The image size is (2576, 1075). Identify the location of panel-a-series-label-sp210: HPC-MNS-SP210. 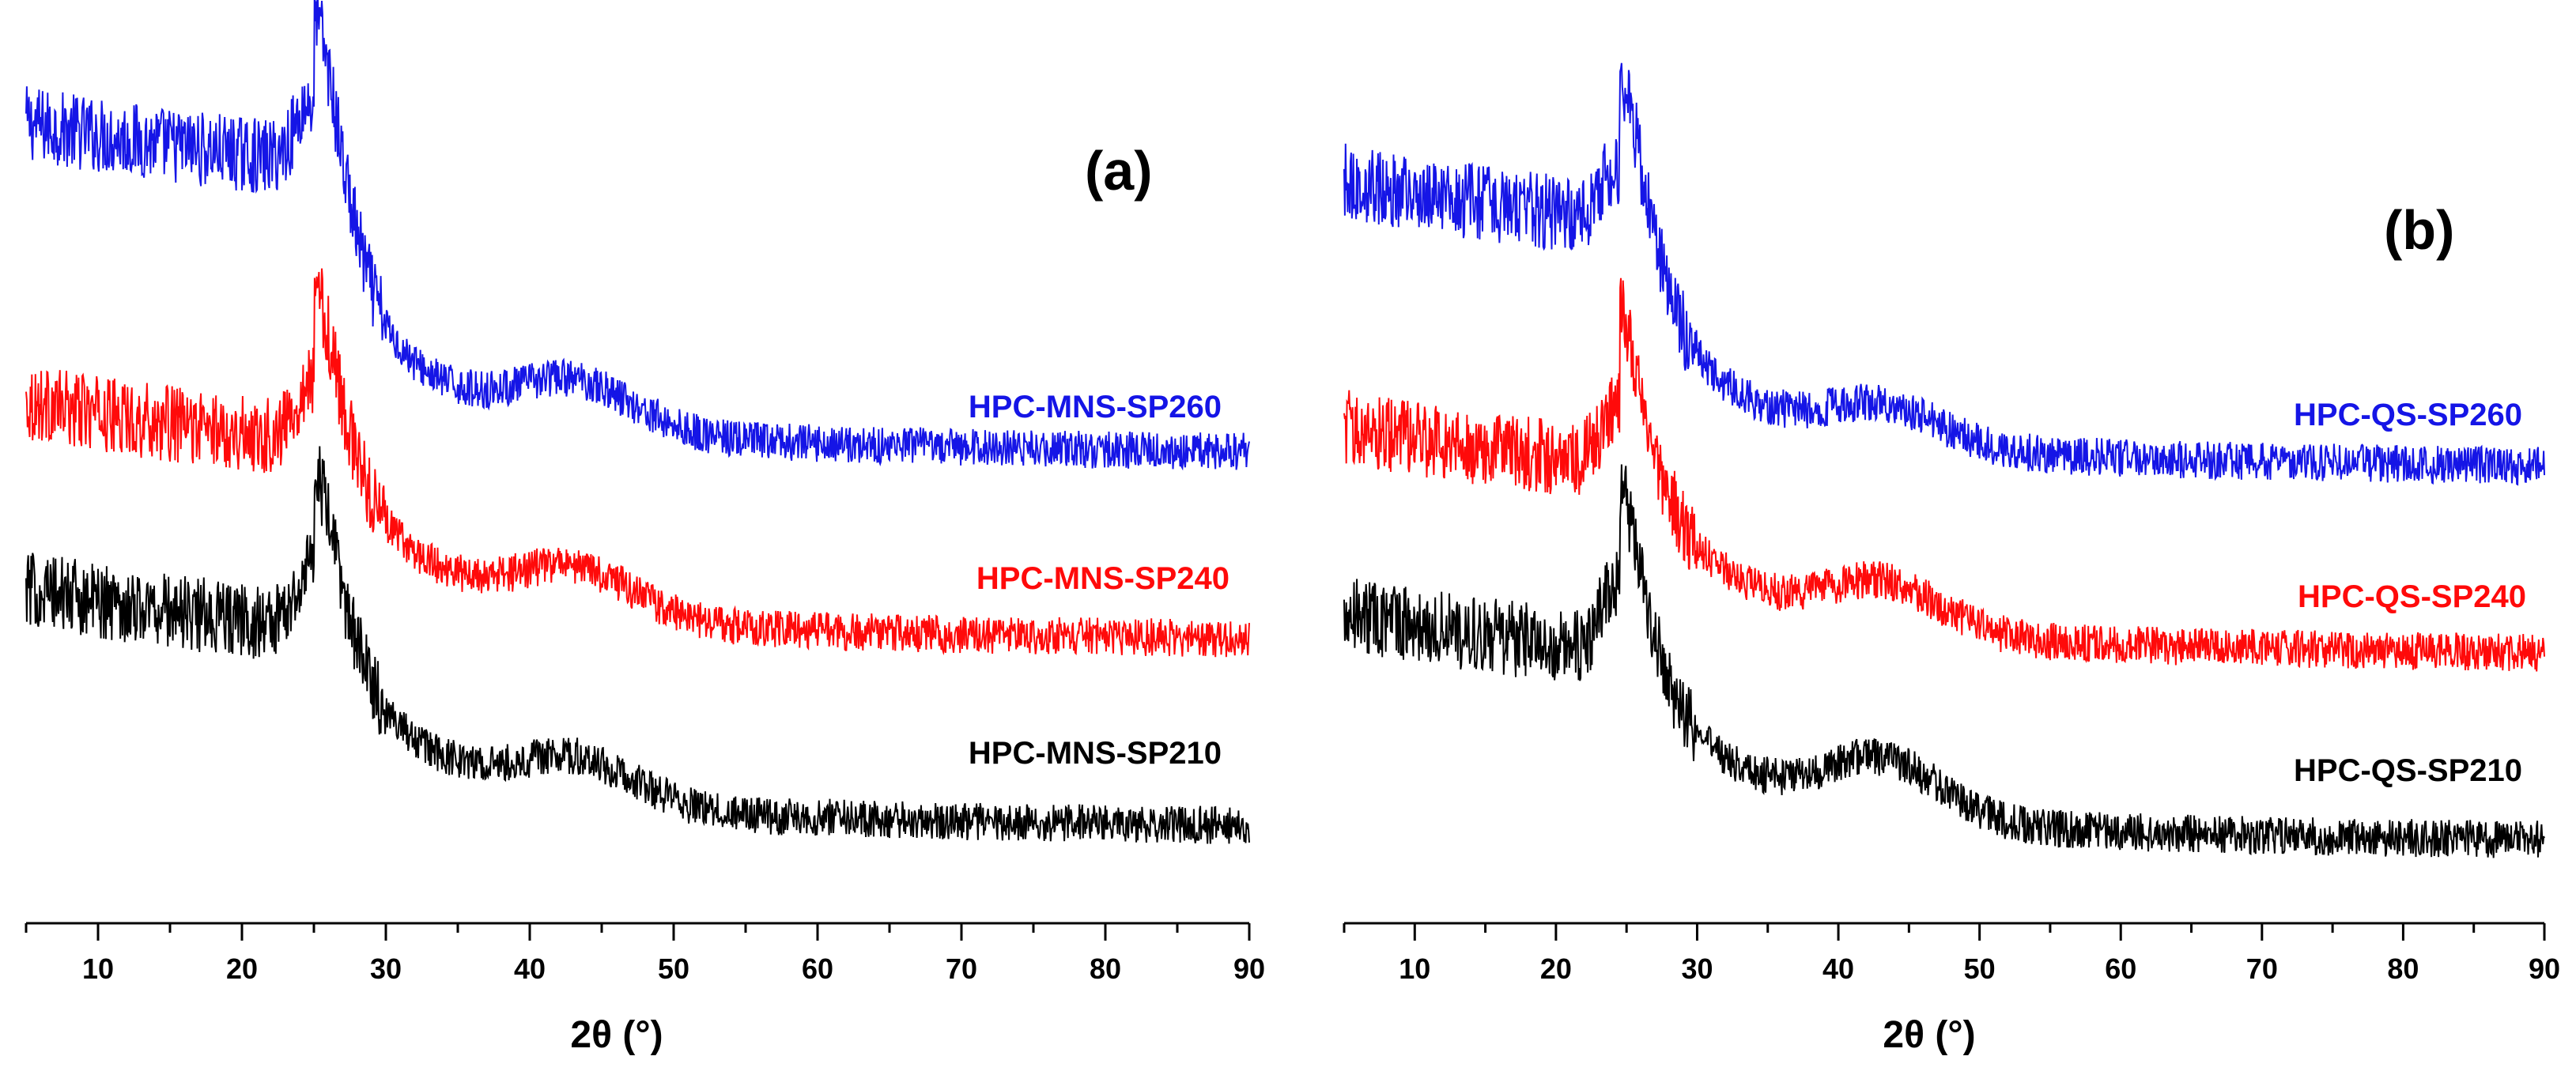
(1095, 753).